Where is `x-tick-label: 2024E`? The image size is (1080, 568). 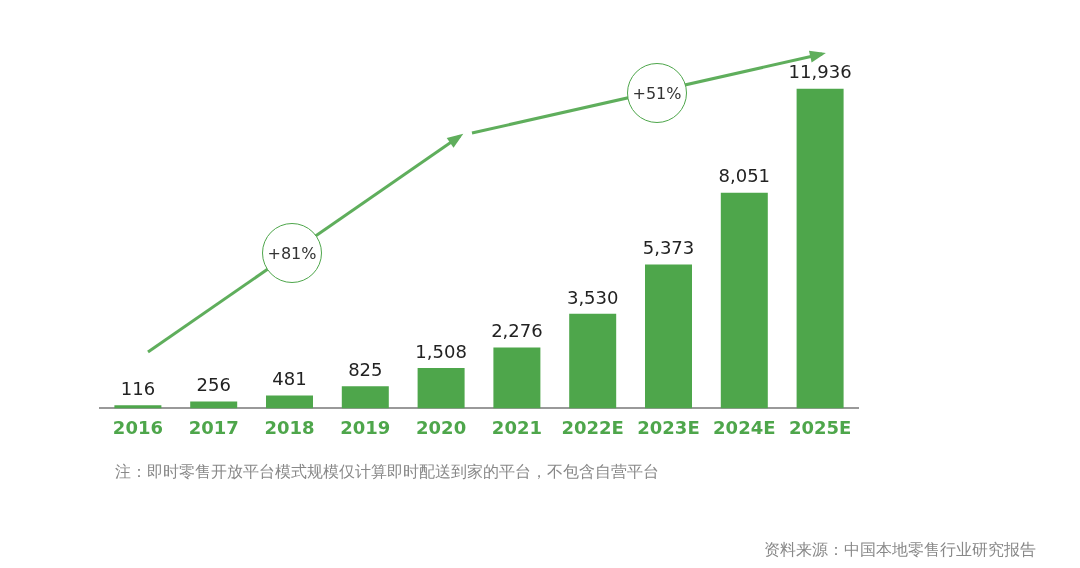
x-tick-label: 2024E is located at coordinates (744, 427).